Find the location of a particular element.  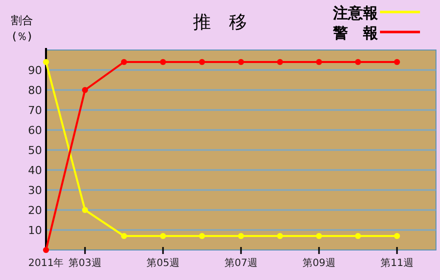

x-tick-label: 2011年 is located at coordinates (46, 263).